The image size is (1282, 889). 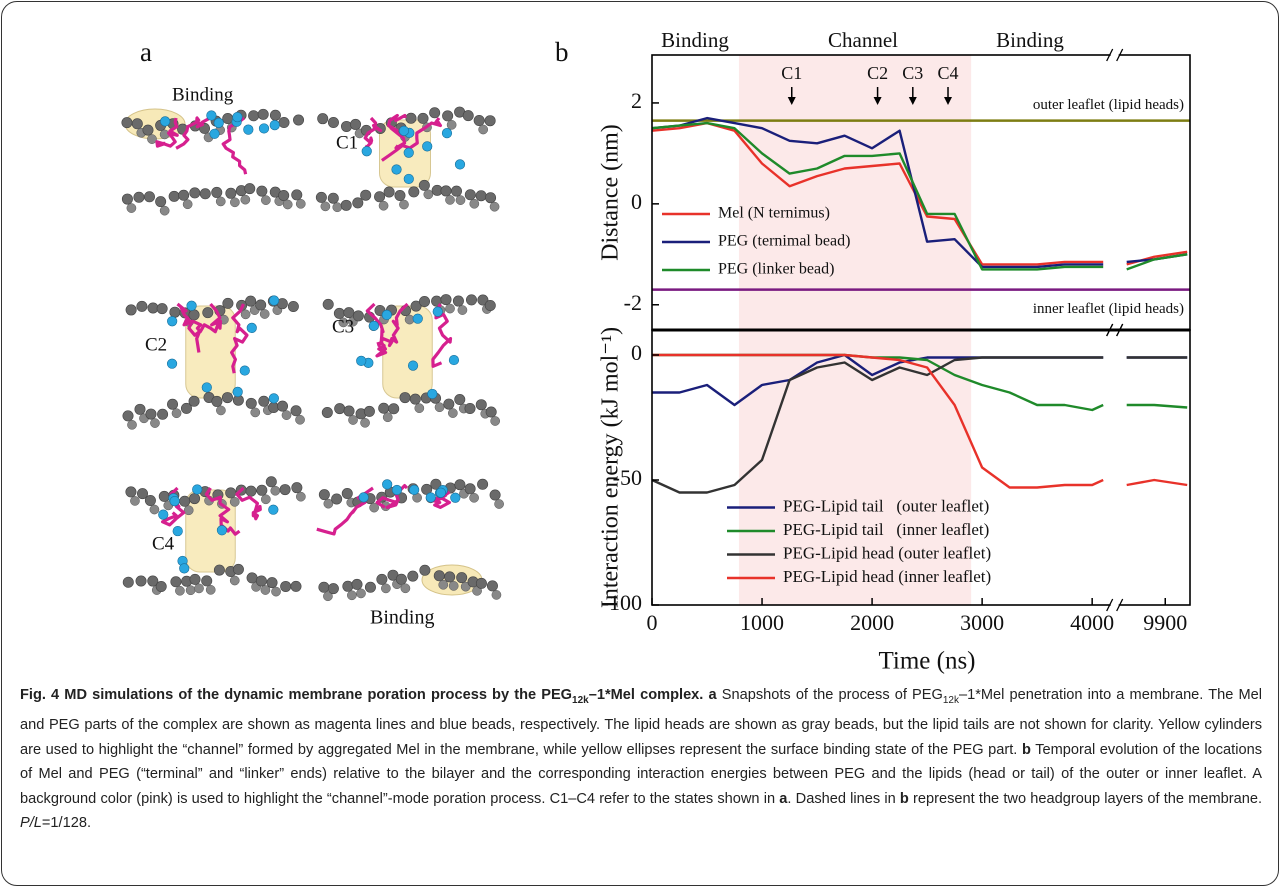 I want to click on snapshot-label: C1, so click(x=347, y=142).